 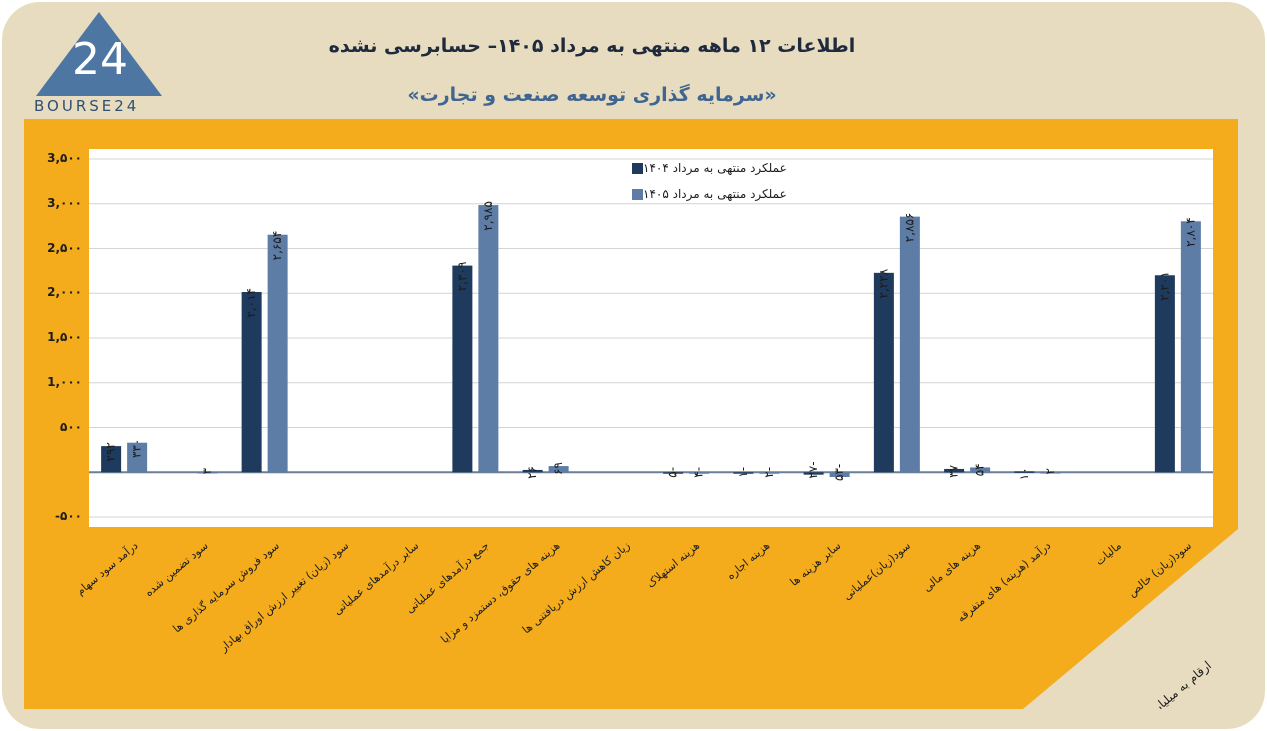 What do you see at coordinates (715, 194) in the screenshot?
I see `legend-label-1405: عملکرد منتهی به مرداد ۱۴۰۵` at bounding box center [715, 194].